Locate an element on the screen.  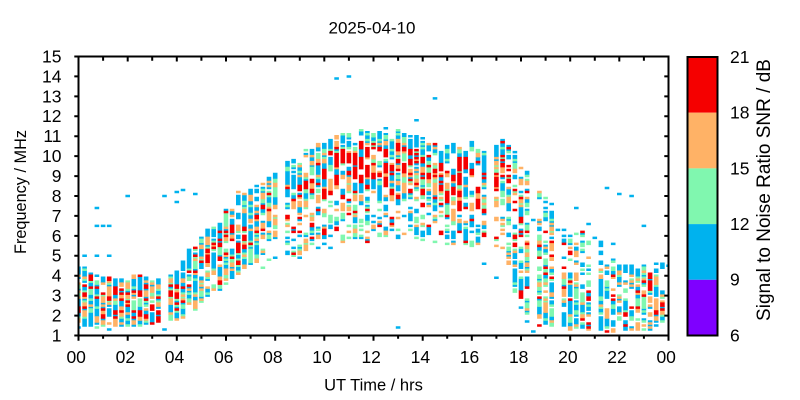
svg-text: 11 is located at coordinates (52, 136).